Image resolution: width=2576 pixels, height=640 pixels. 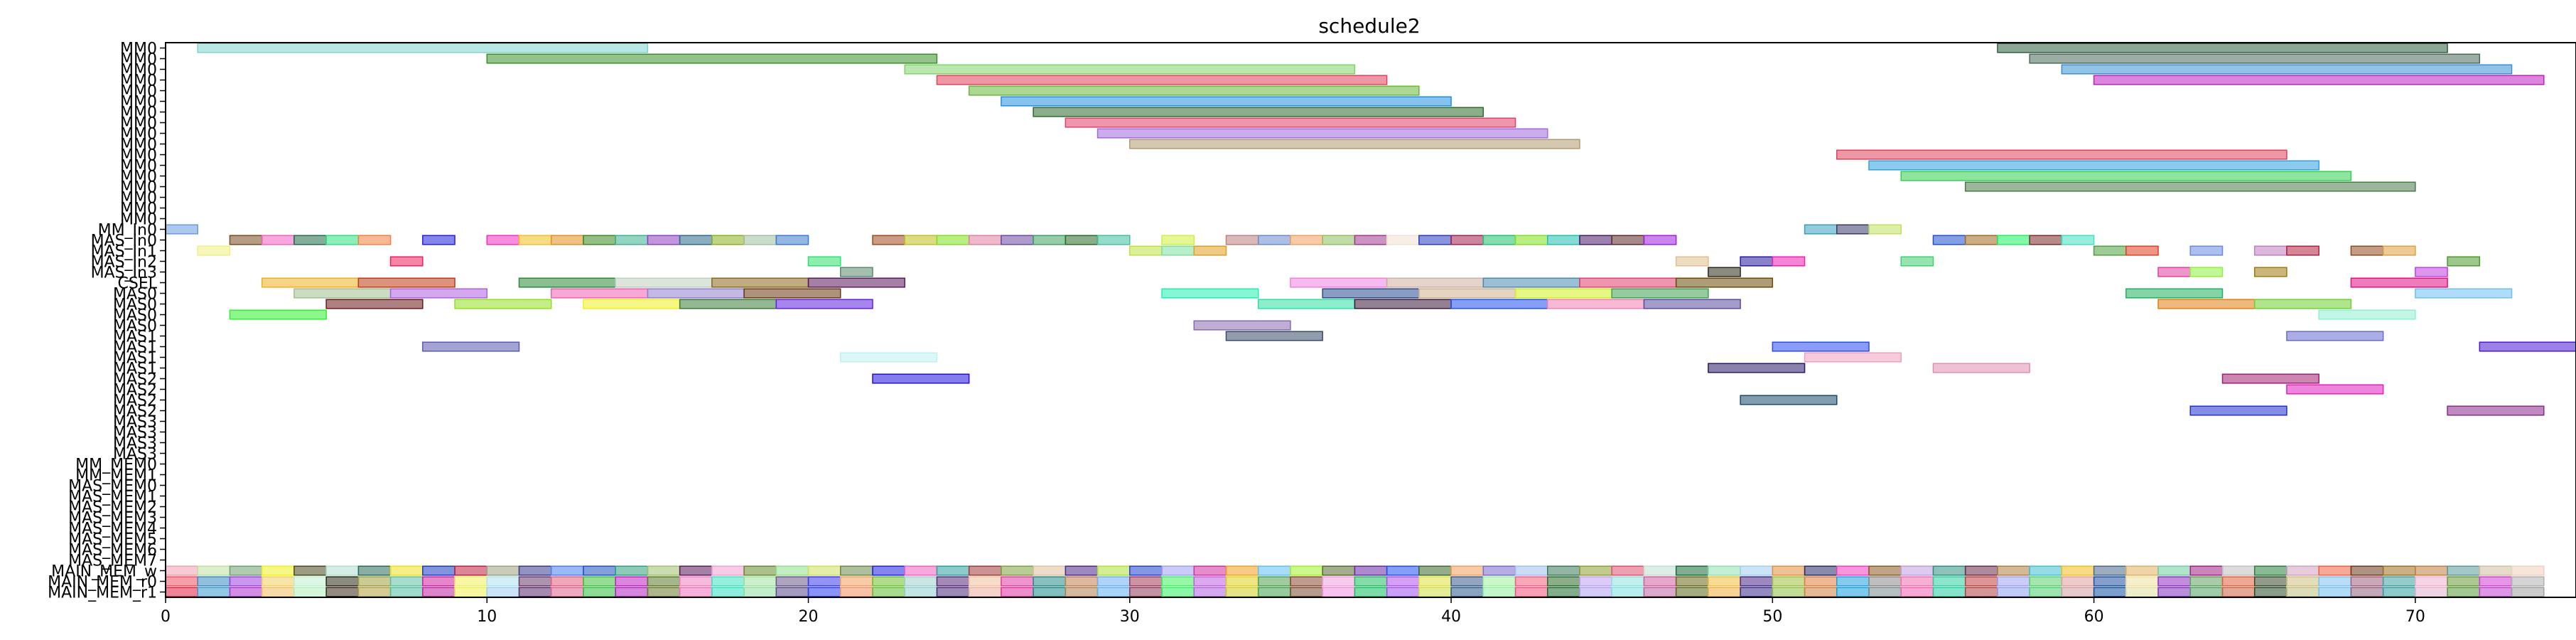 I want to click on x-axis: 0 10 20 30 40 50 60 70, so click(x=1293, y=611).